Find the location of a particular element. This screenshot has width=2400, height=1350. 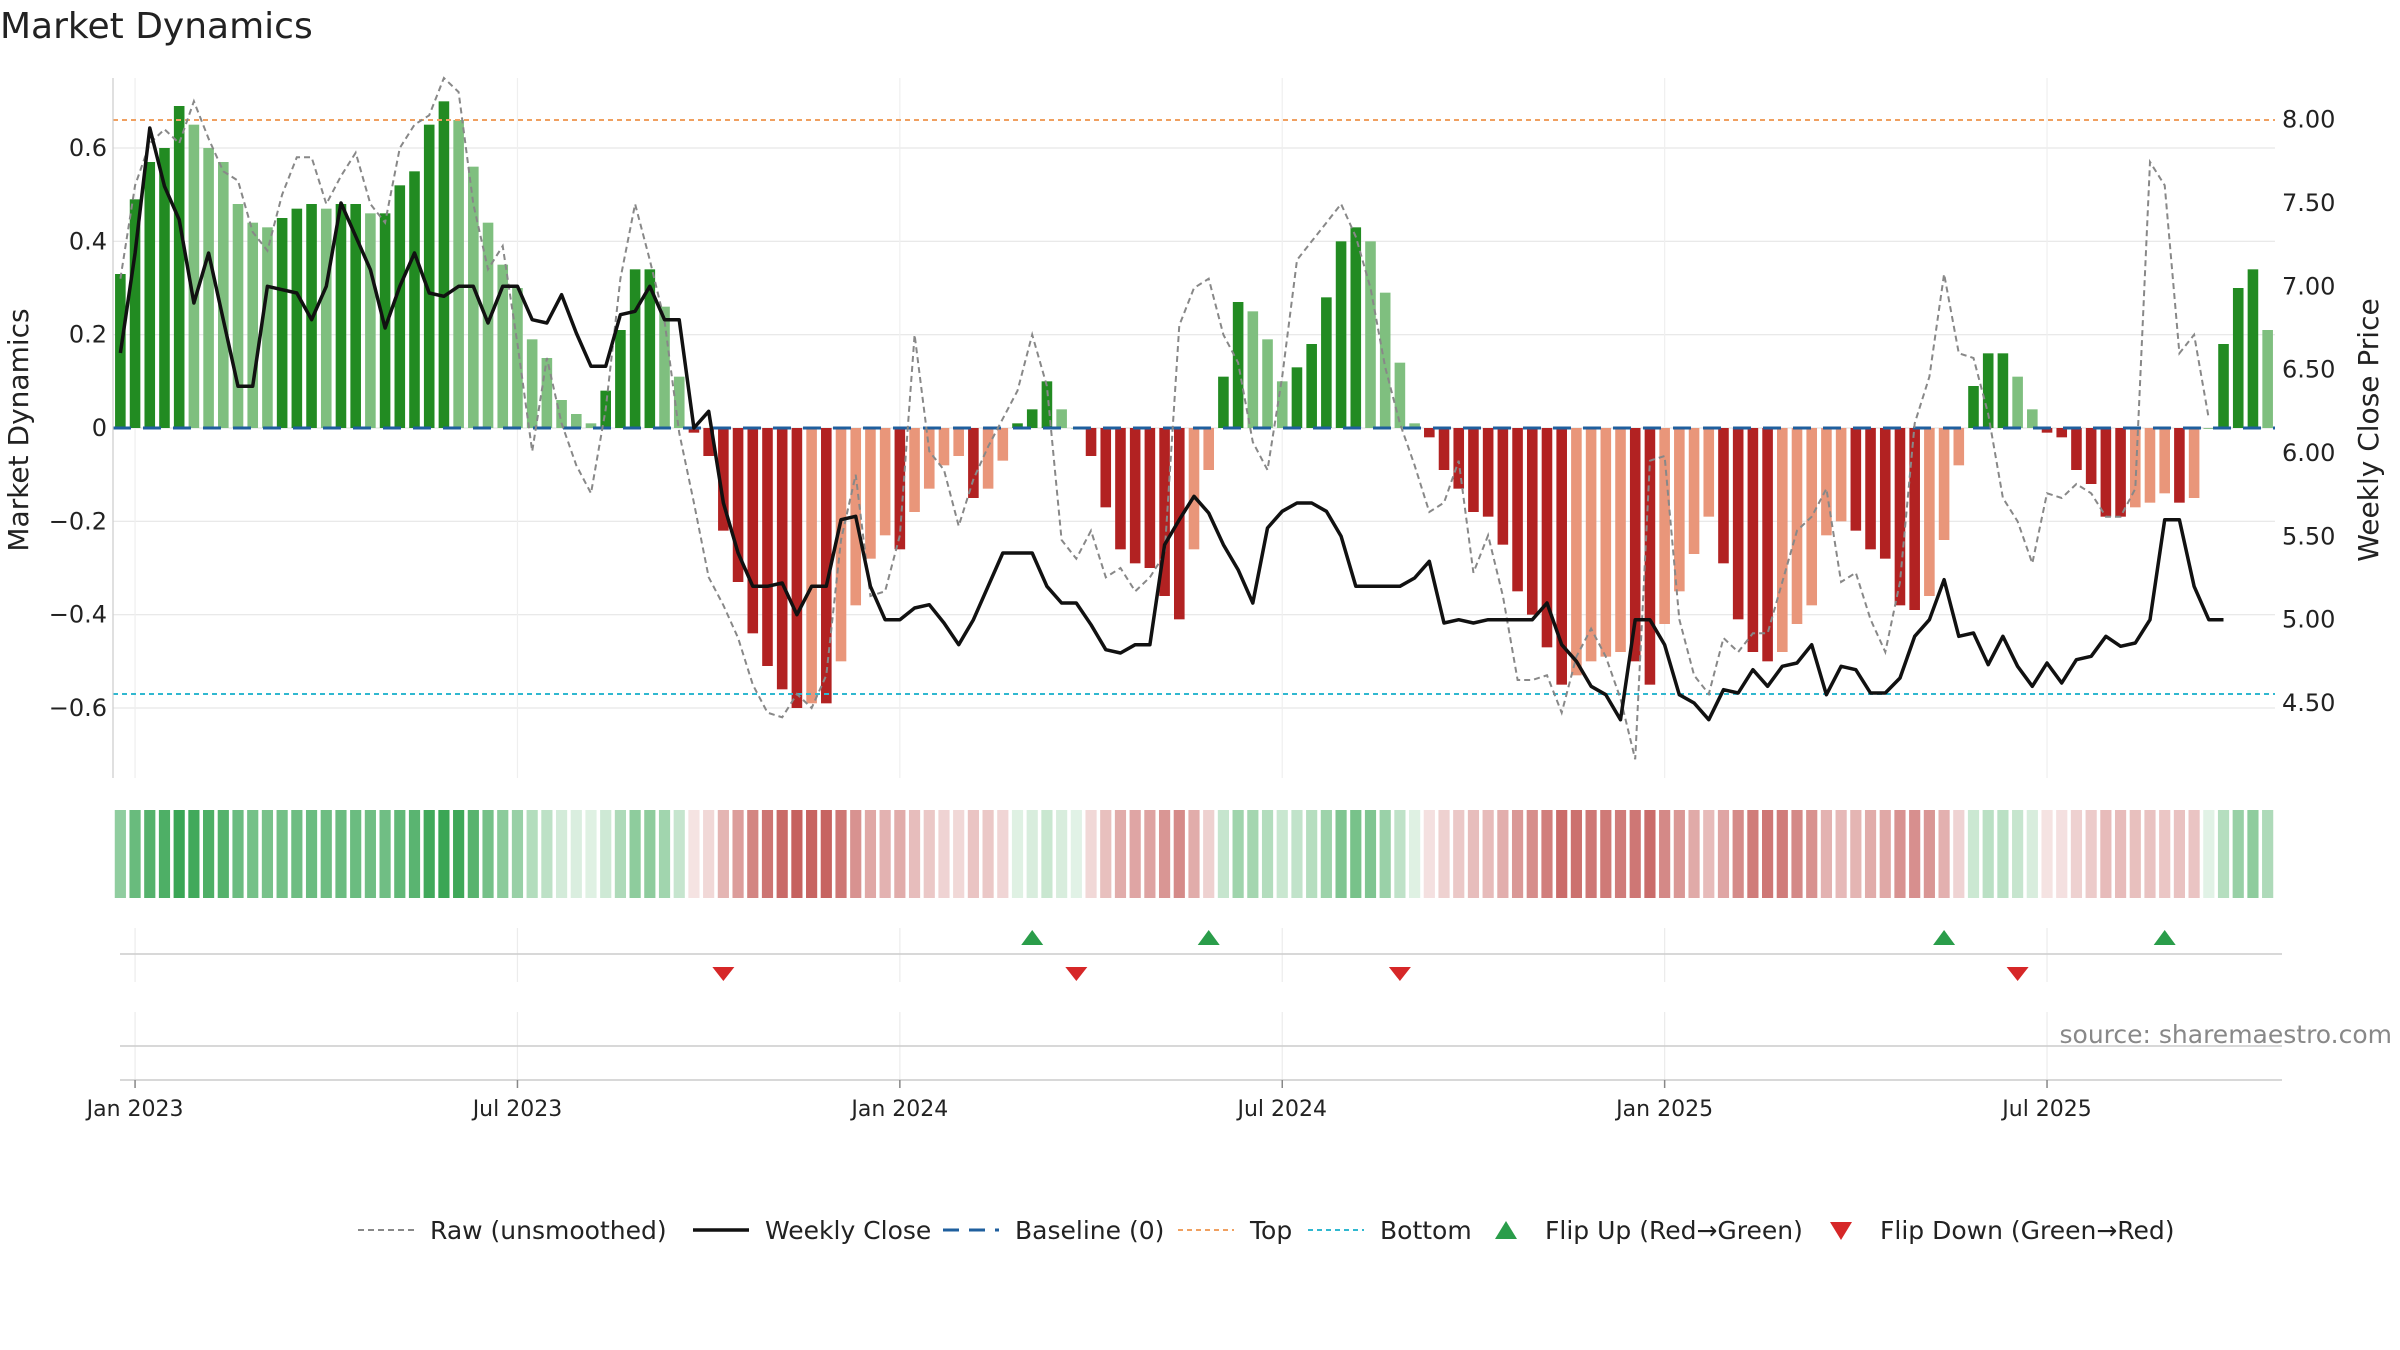

legend-item: Weekly Close is located at coordinates (812, 1230).